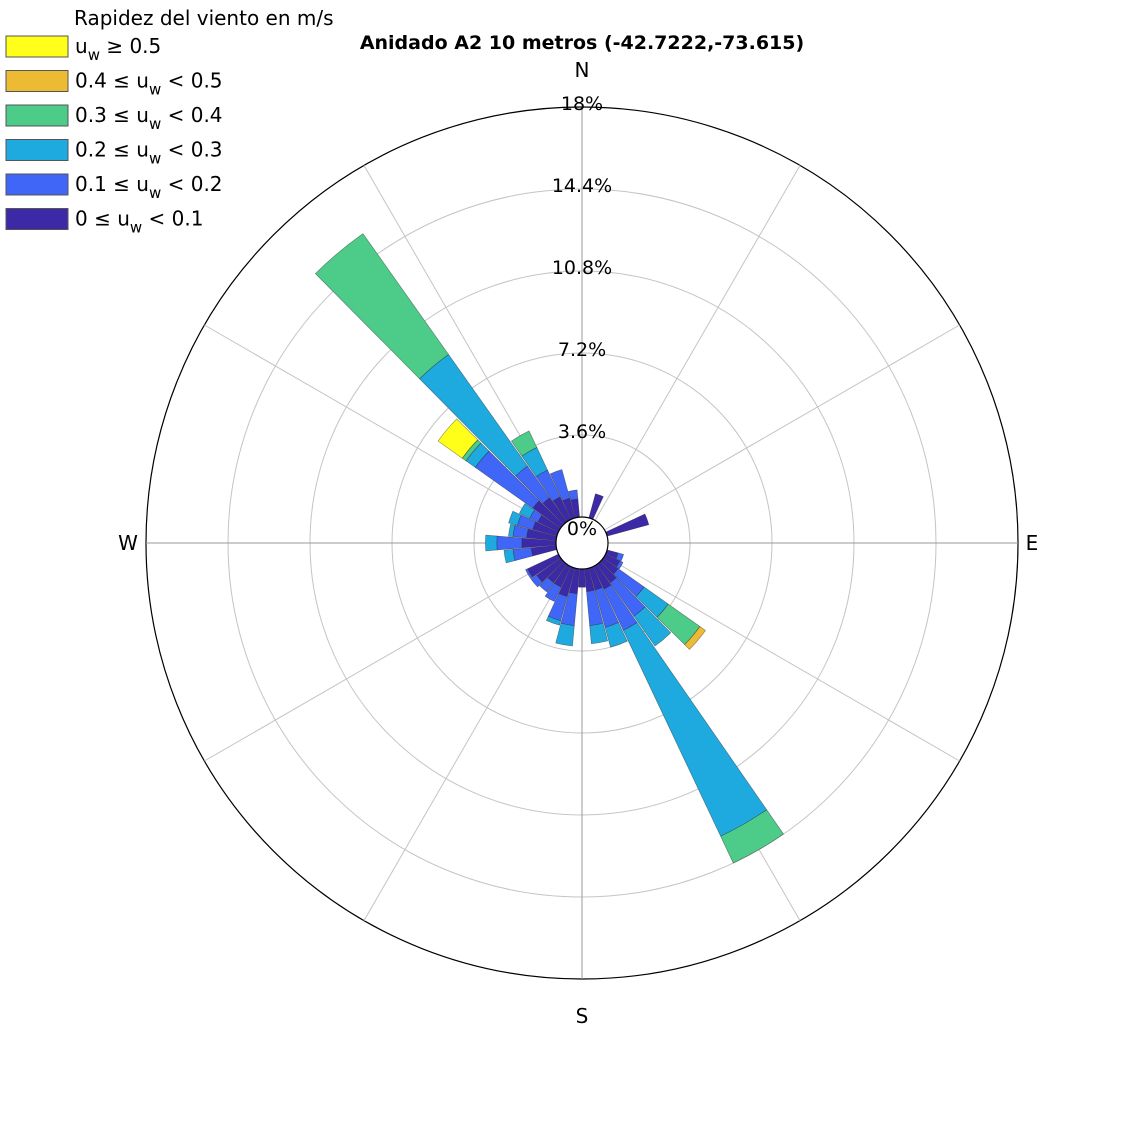 The width and height of the screenshot is (1125, 1125). I want to click on radial-tick-label: 3.6%, so click(582, 432).